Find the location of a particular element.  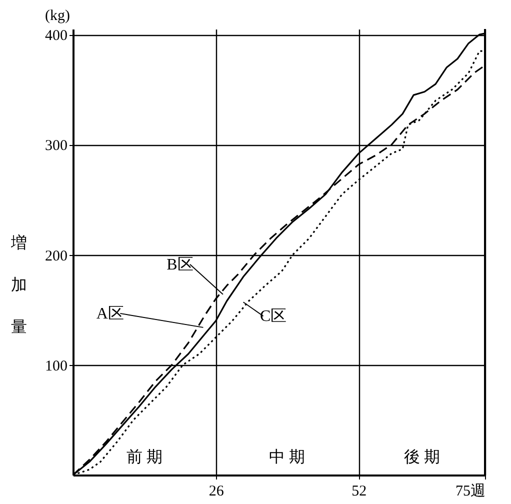

y-tick-label: 100 is located at coordinates (56, 366).